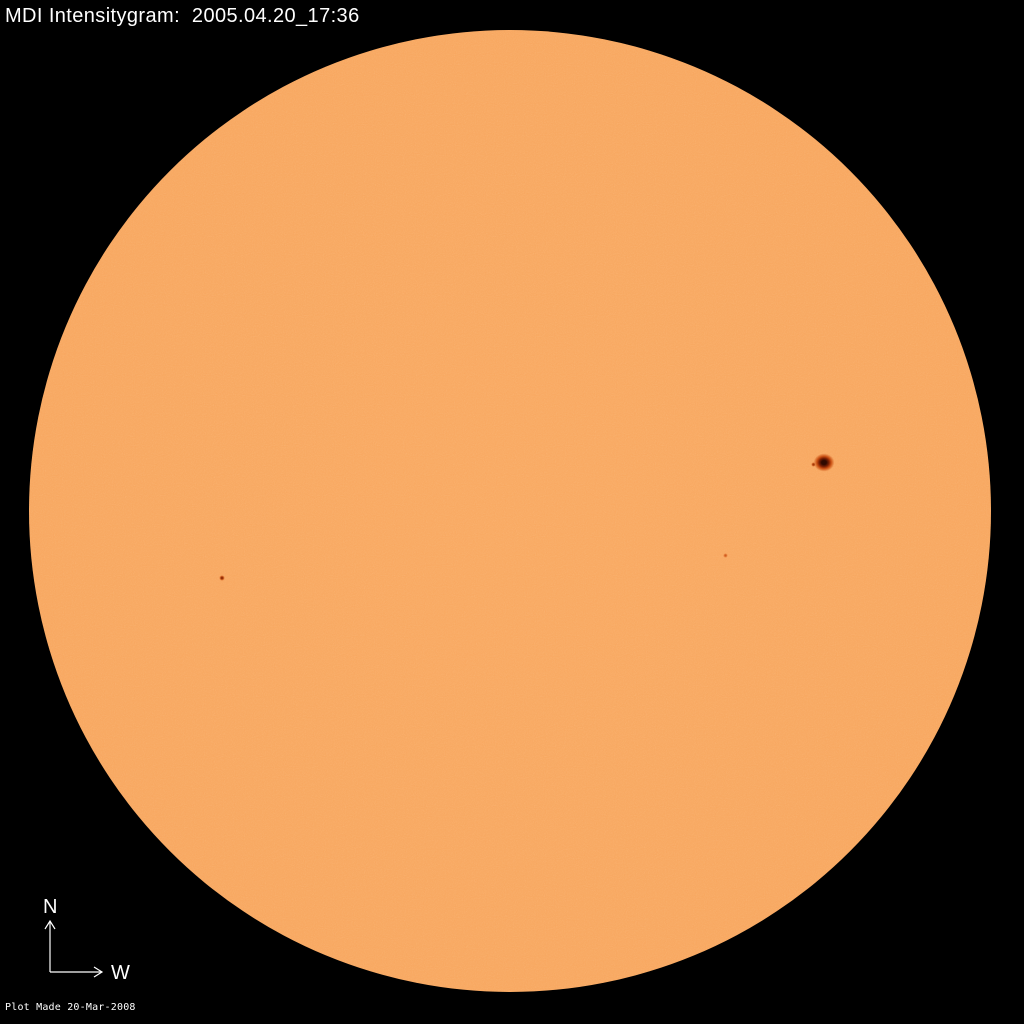 Image resolution: width=1024 pixels, height=1024 pixels. What do you see at coordinates (50, 907) in the screenshot?
I see `north-label: N` at bounding box center [50, 907].